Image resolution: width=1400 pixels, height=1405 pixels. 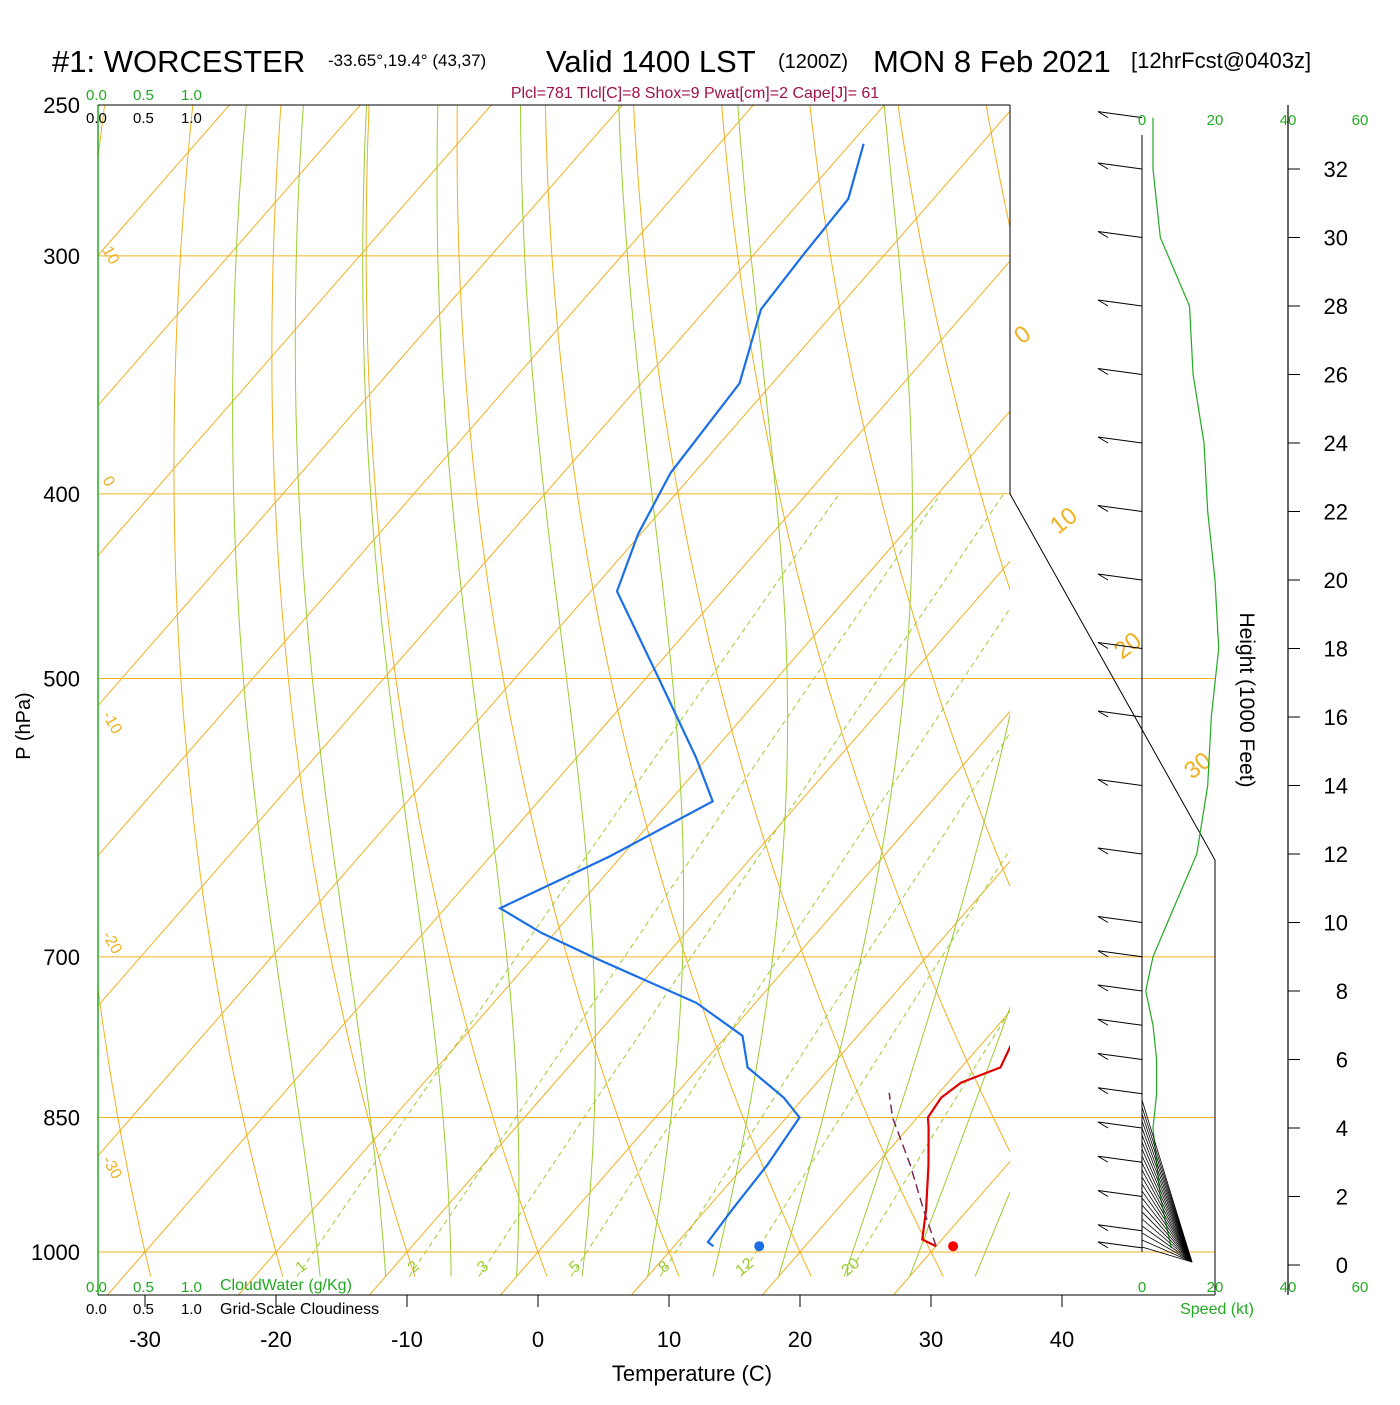 I want to click on height-tick-label: 2, so click(x=1342, y=1197).